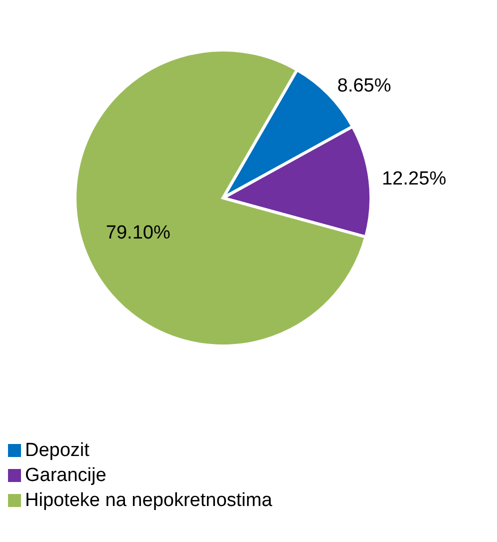 This screenshot has width=497, height=542. What do you see at coordinates (364, 85) in the screenshot?
I see `data-label: 8.65%` at bounding box center [364, 85].